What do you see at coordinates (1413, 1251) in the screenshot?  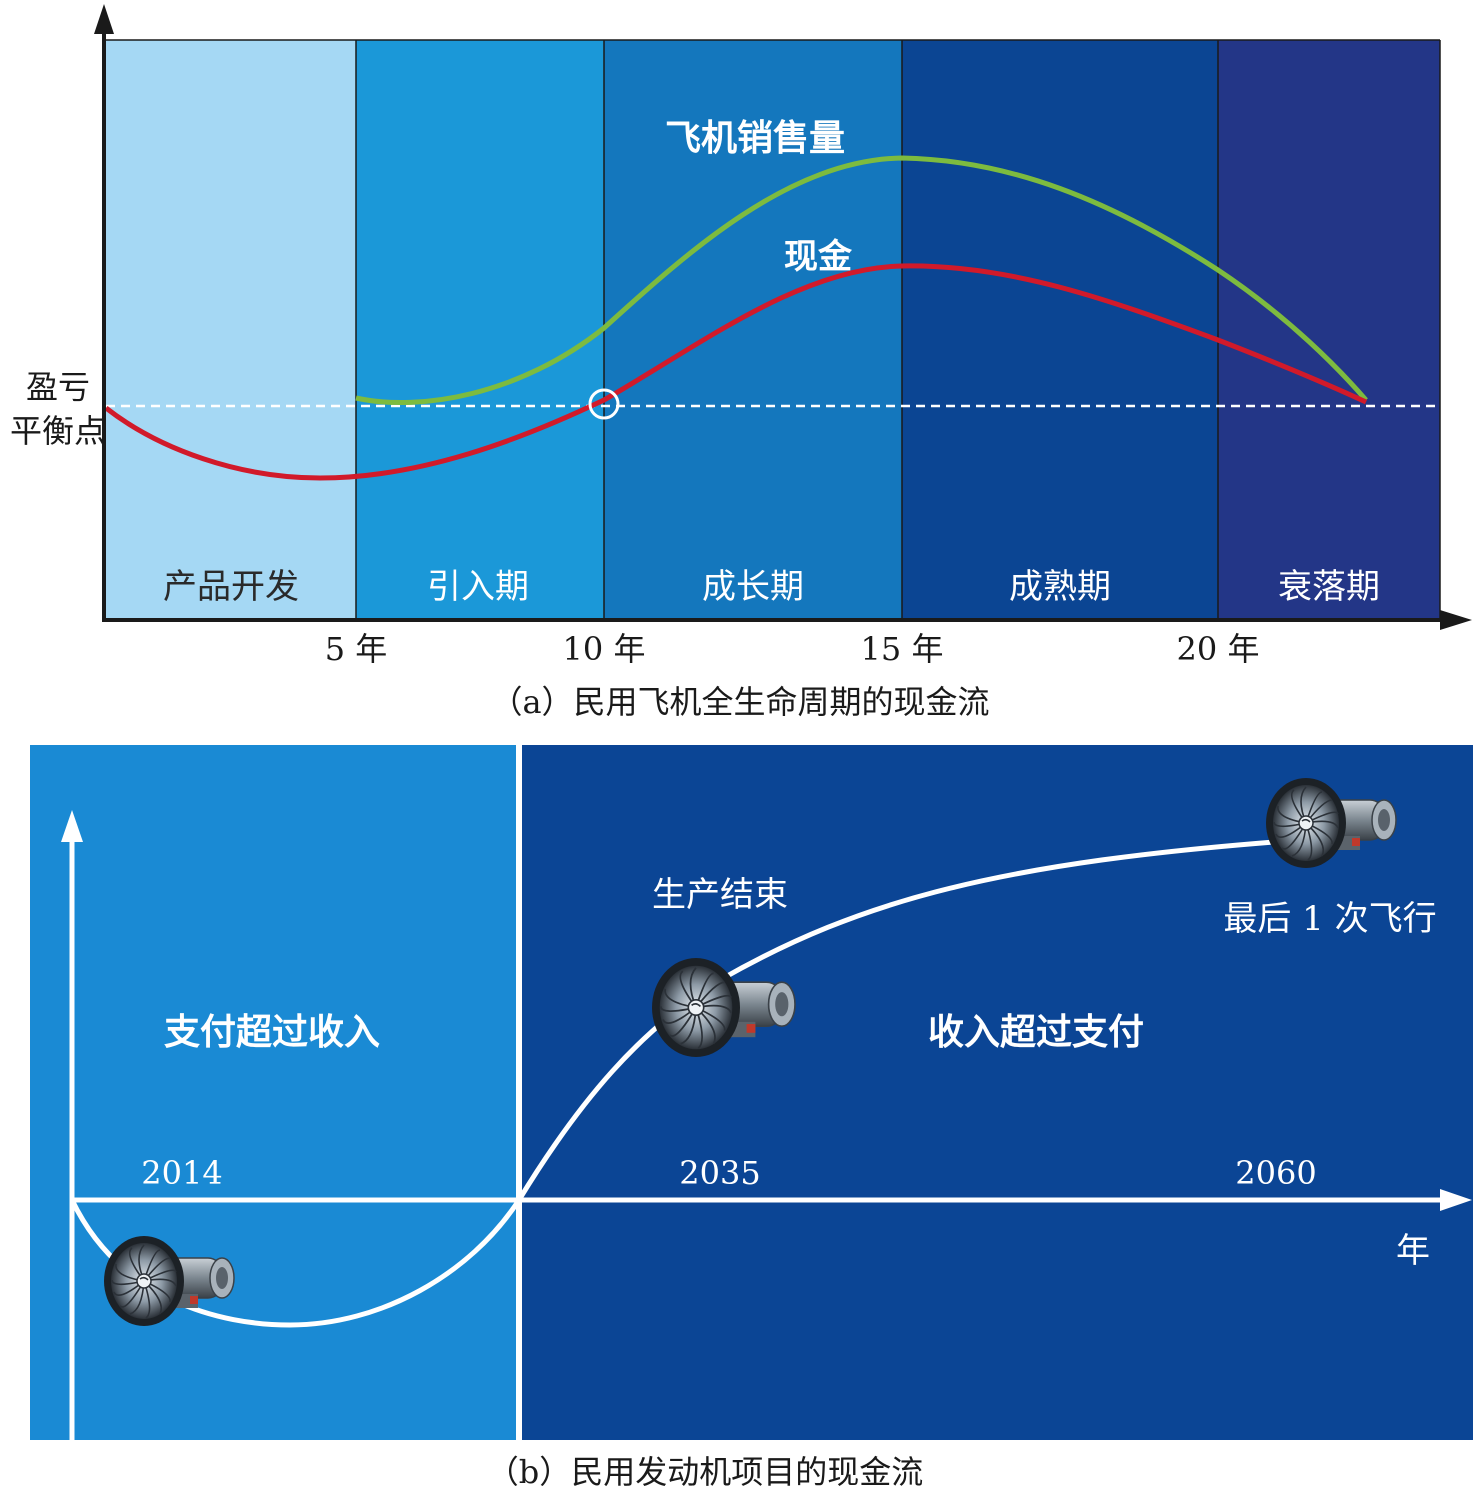 I see `x-axis-unit-label: 年` at bounding box center [1413, 1251].